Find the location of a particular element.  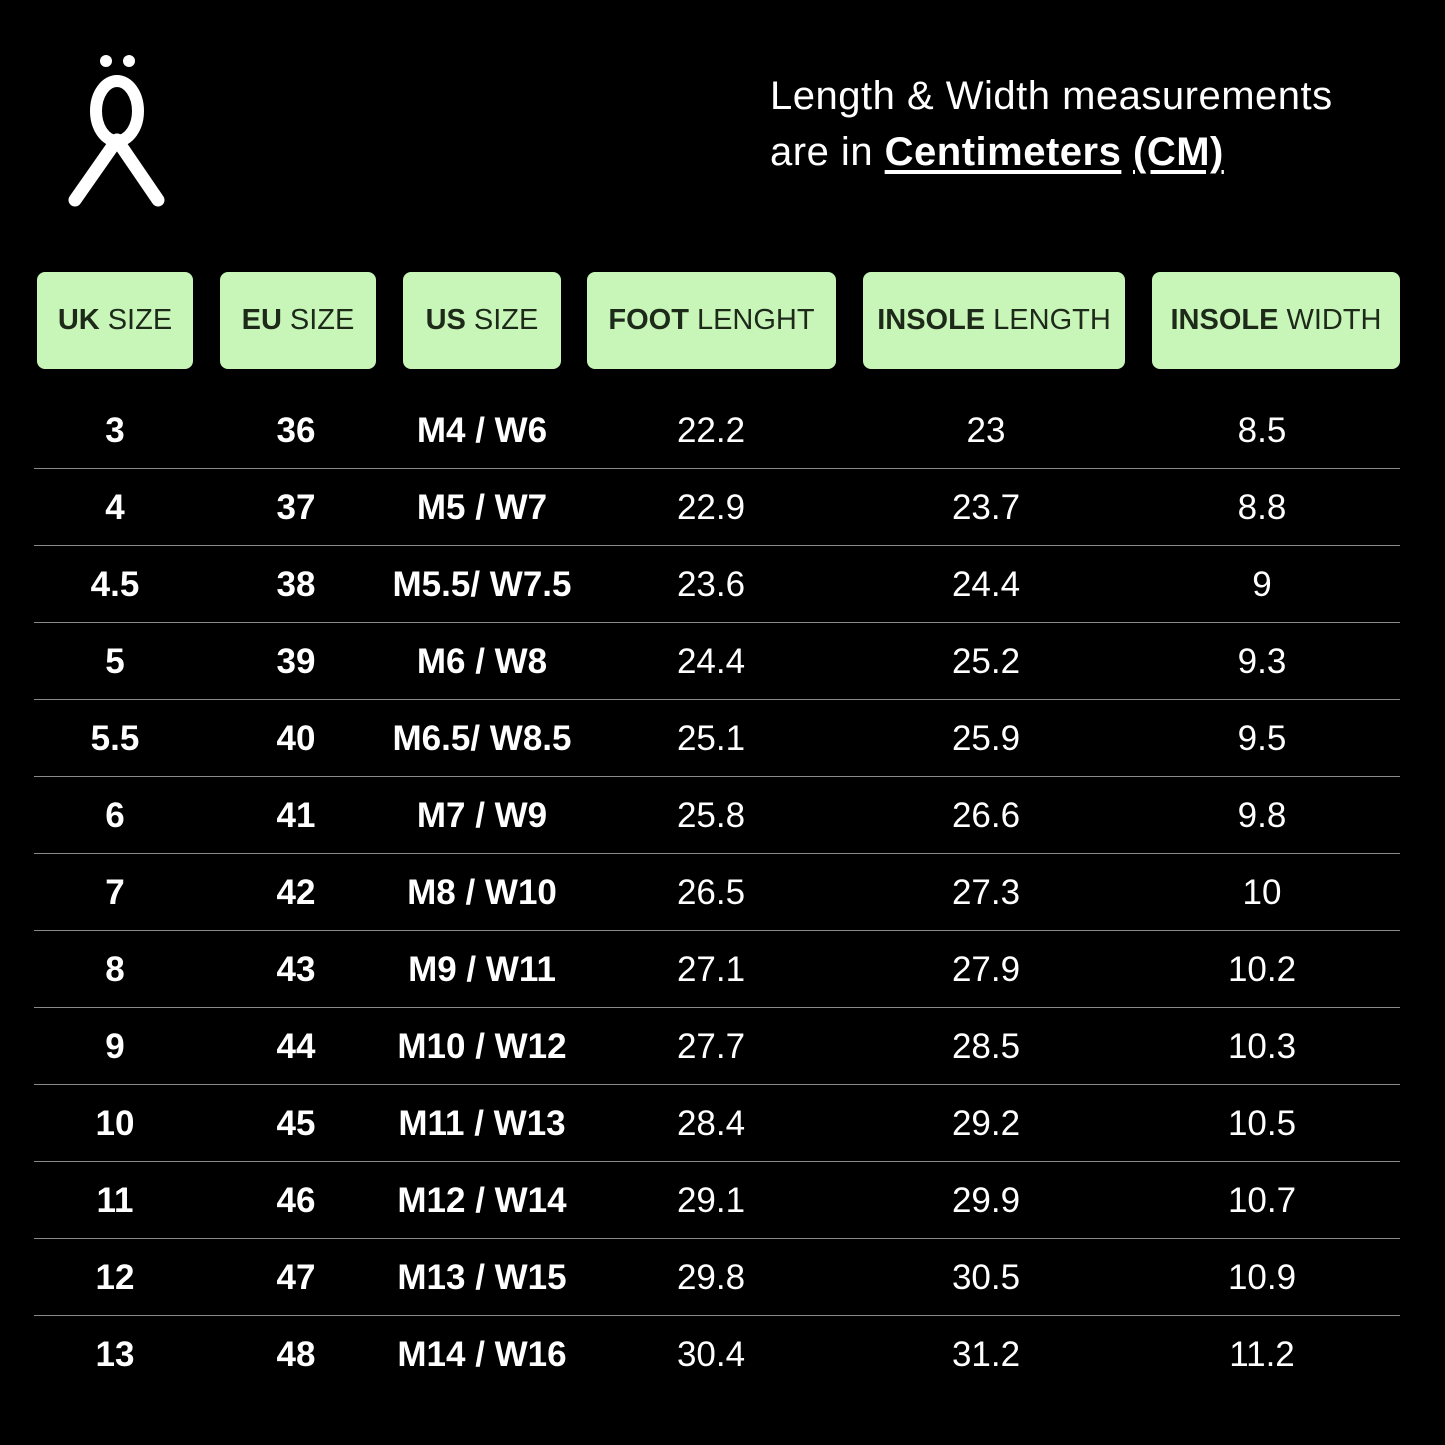

cell-uk-size: 7 is located at coordinates (115, 892).